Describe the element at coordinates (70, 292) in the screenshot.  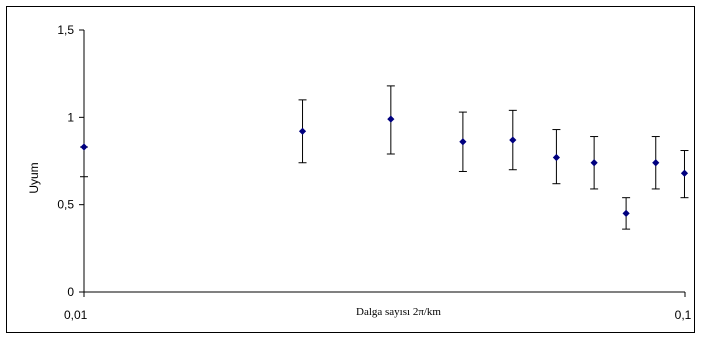
I see `y-tick-label: 0` at that location.